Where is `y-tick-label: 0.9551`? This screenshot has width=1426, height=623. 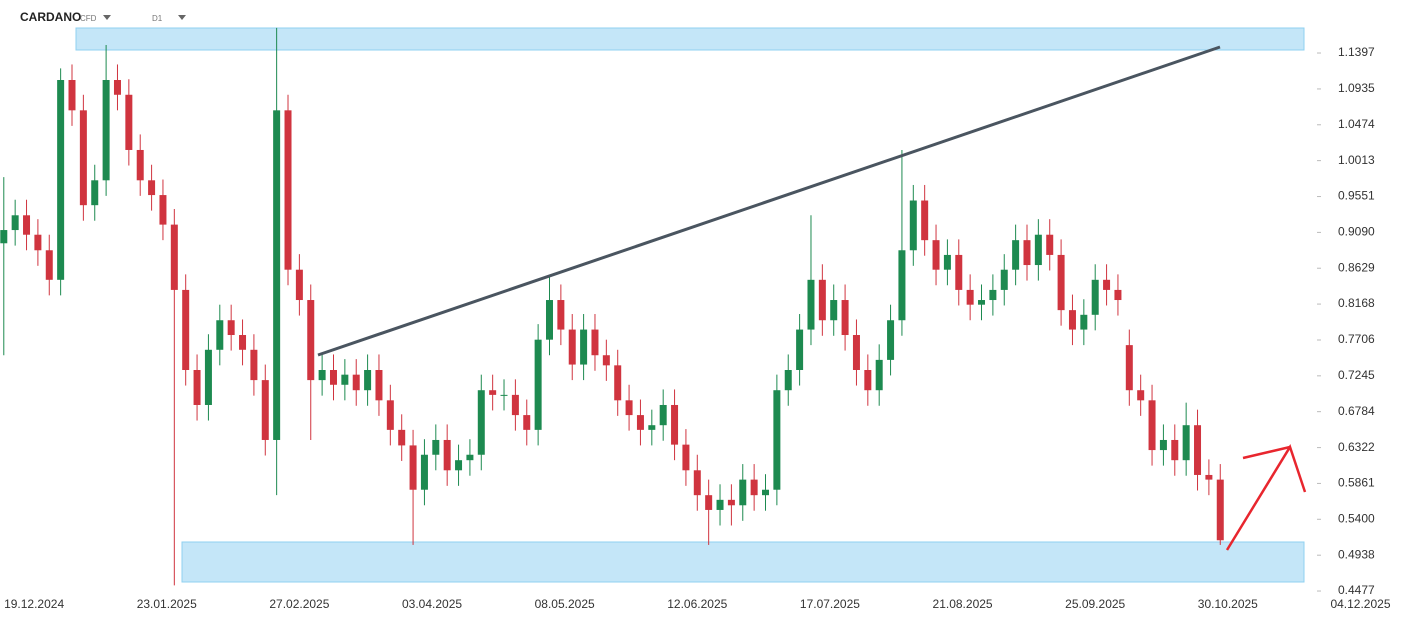
y-tick-label: 0.9551 is located at coordinates (1356, 196).